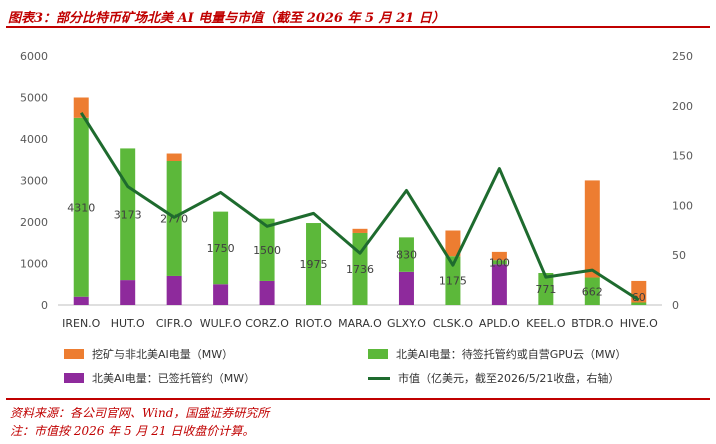 The height and width of the screenshot is (444, 716). Describe the element at coordinates (682, 106) in the screenshot. I see `y-right-tick-label: 200` at that location.